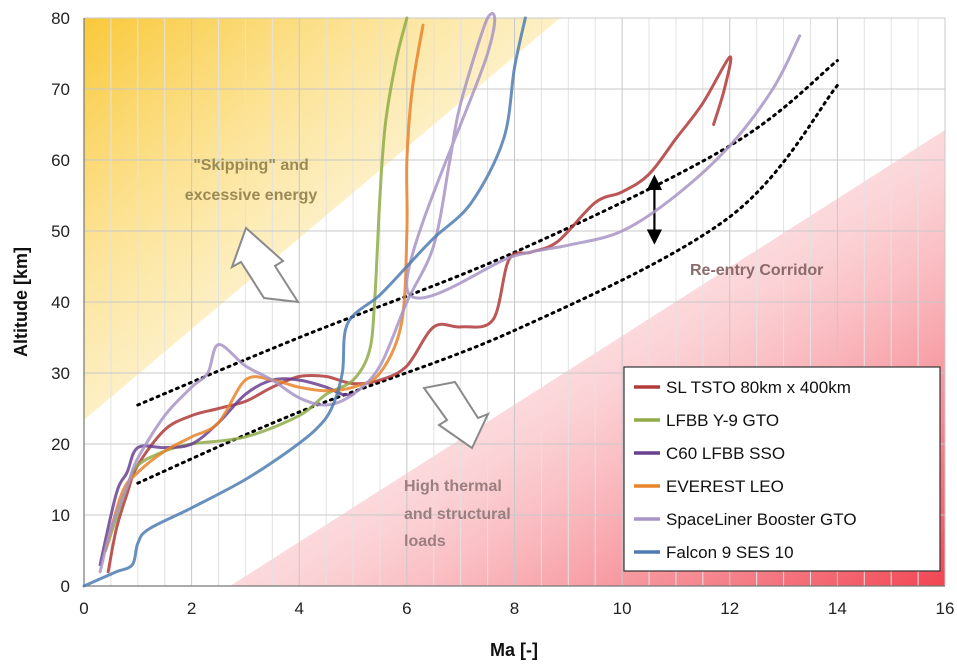 The width and height of the screenshot is (957, 665). Describe the element at coordinates (60, 18) in the screenshot. I see `y-tick-label: 80` at that location.